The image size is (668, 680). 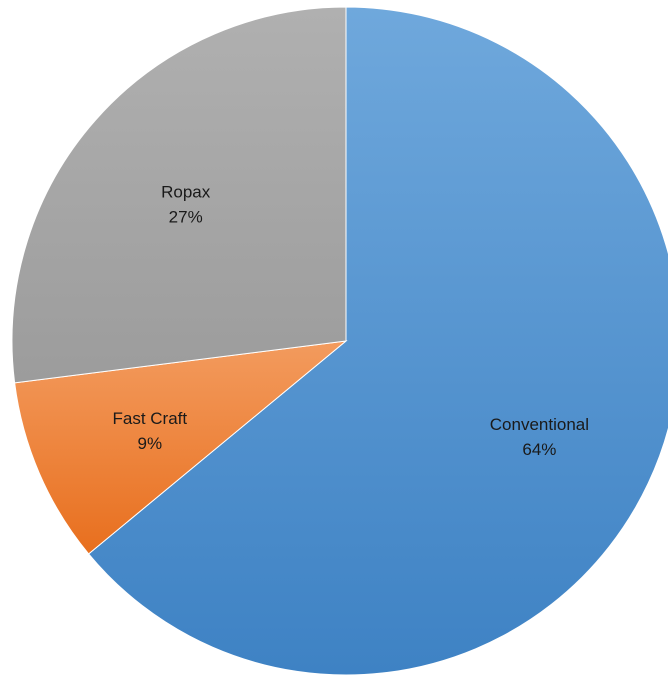 What do you see at coordinates (150, 443) in the screenshot?
I see `slice-percent-fast-craft: 9%` at bounding box center [150, 443].